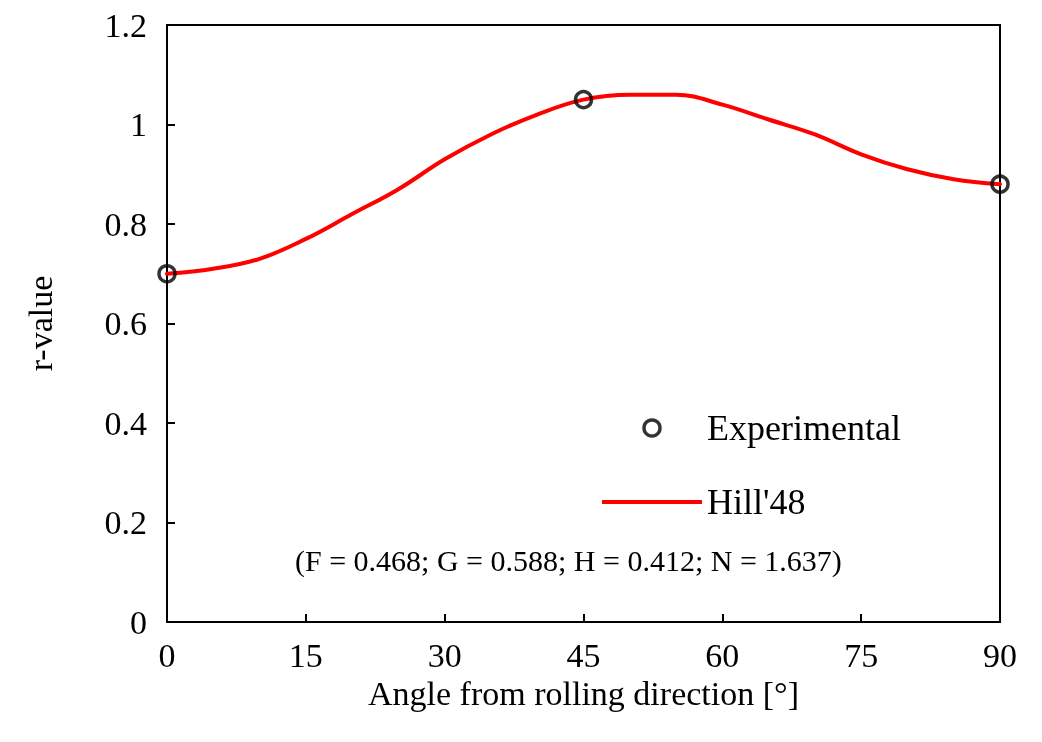 The image size is (1042, 742). What do you see at coordinates (583, 694) in the screenshot?
I see `x-axis-title: Angle from rolling direction [°]` at bounding box center [583, 694].